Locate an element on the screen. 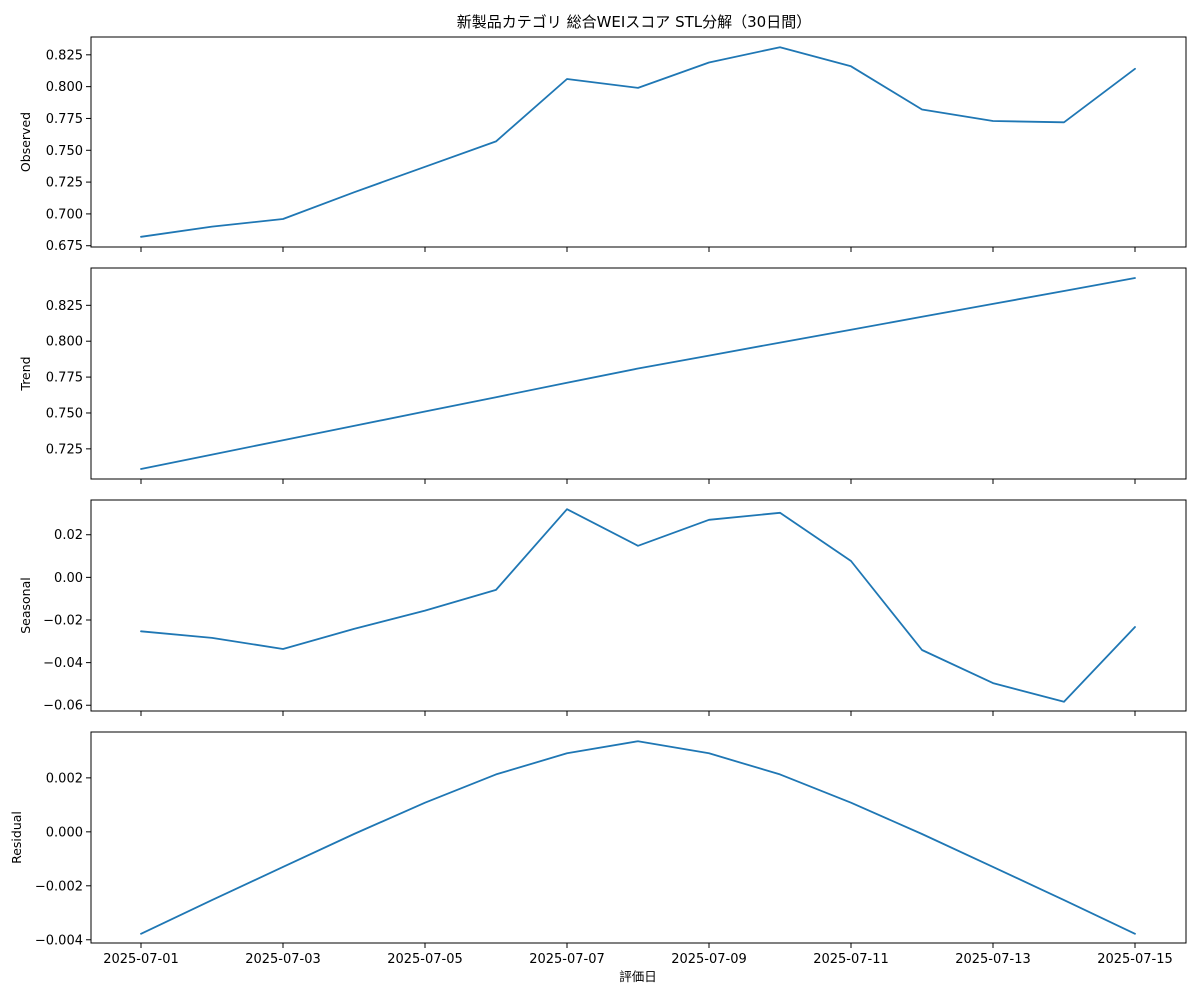 This screenshot has height=1000, width=1200. chart-title: 新製品カテゴリ 総合WEIスコア STL分解（30日間） is located at coordinates (634, 22).